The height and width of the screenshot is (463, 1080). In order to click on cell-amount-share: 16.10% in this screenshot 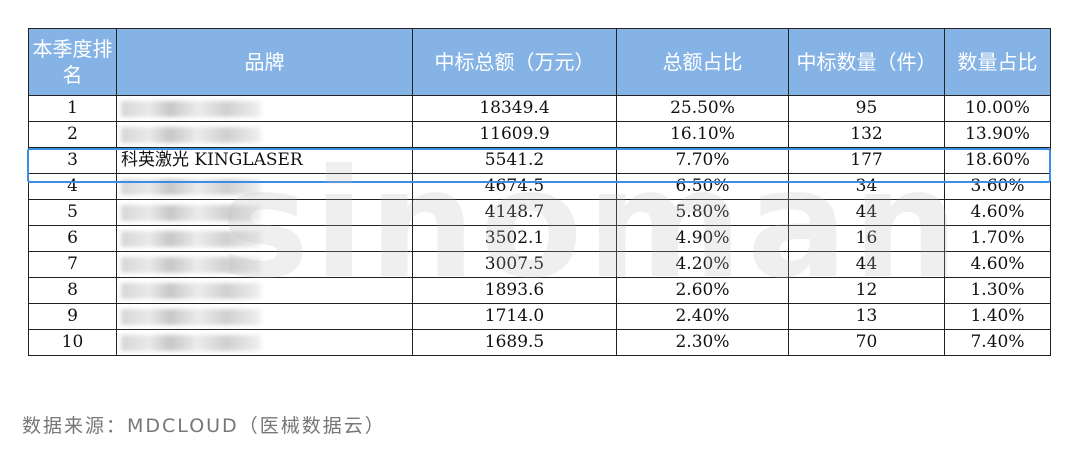, I will do `click(702, 134)`.